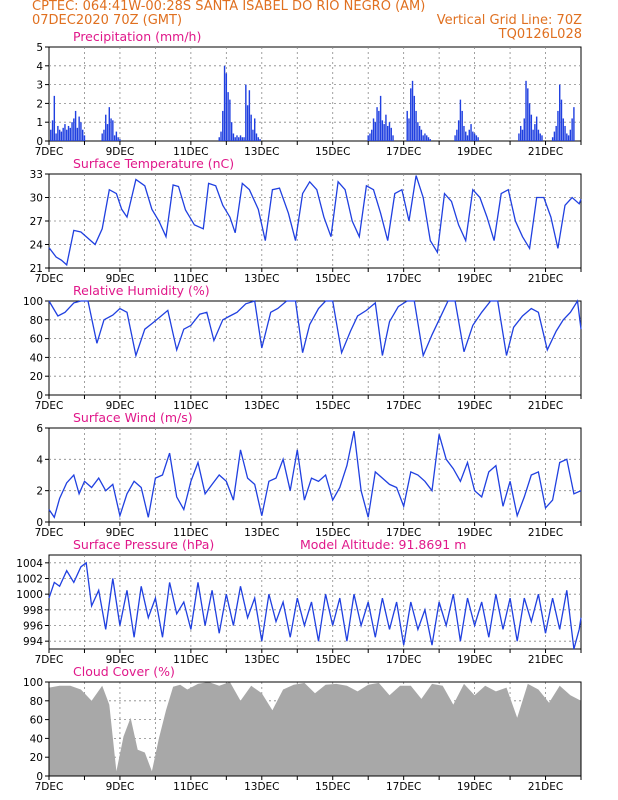 Image resolution: width=618 pixels, height=800 pixels. What do you see at coordinates (315, 328) in the screenshot?
I see `rh-series-line` at bounding box center [315, 328].